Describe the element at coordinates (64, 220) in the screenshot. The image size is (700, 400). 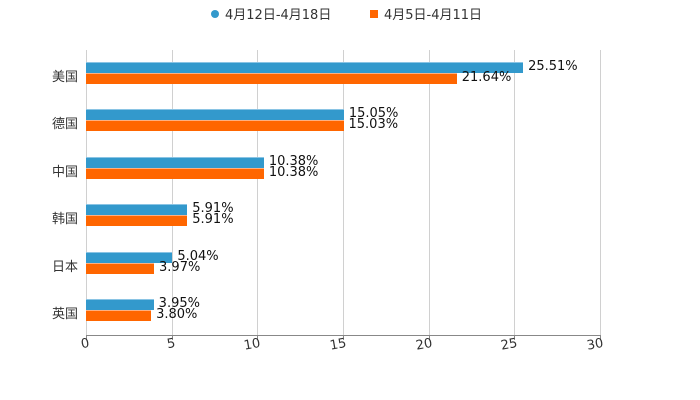
I see `category-label: 韩国` at that location.